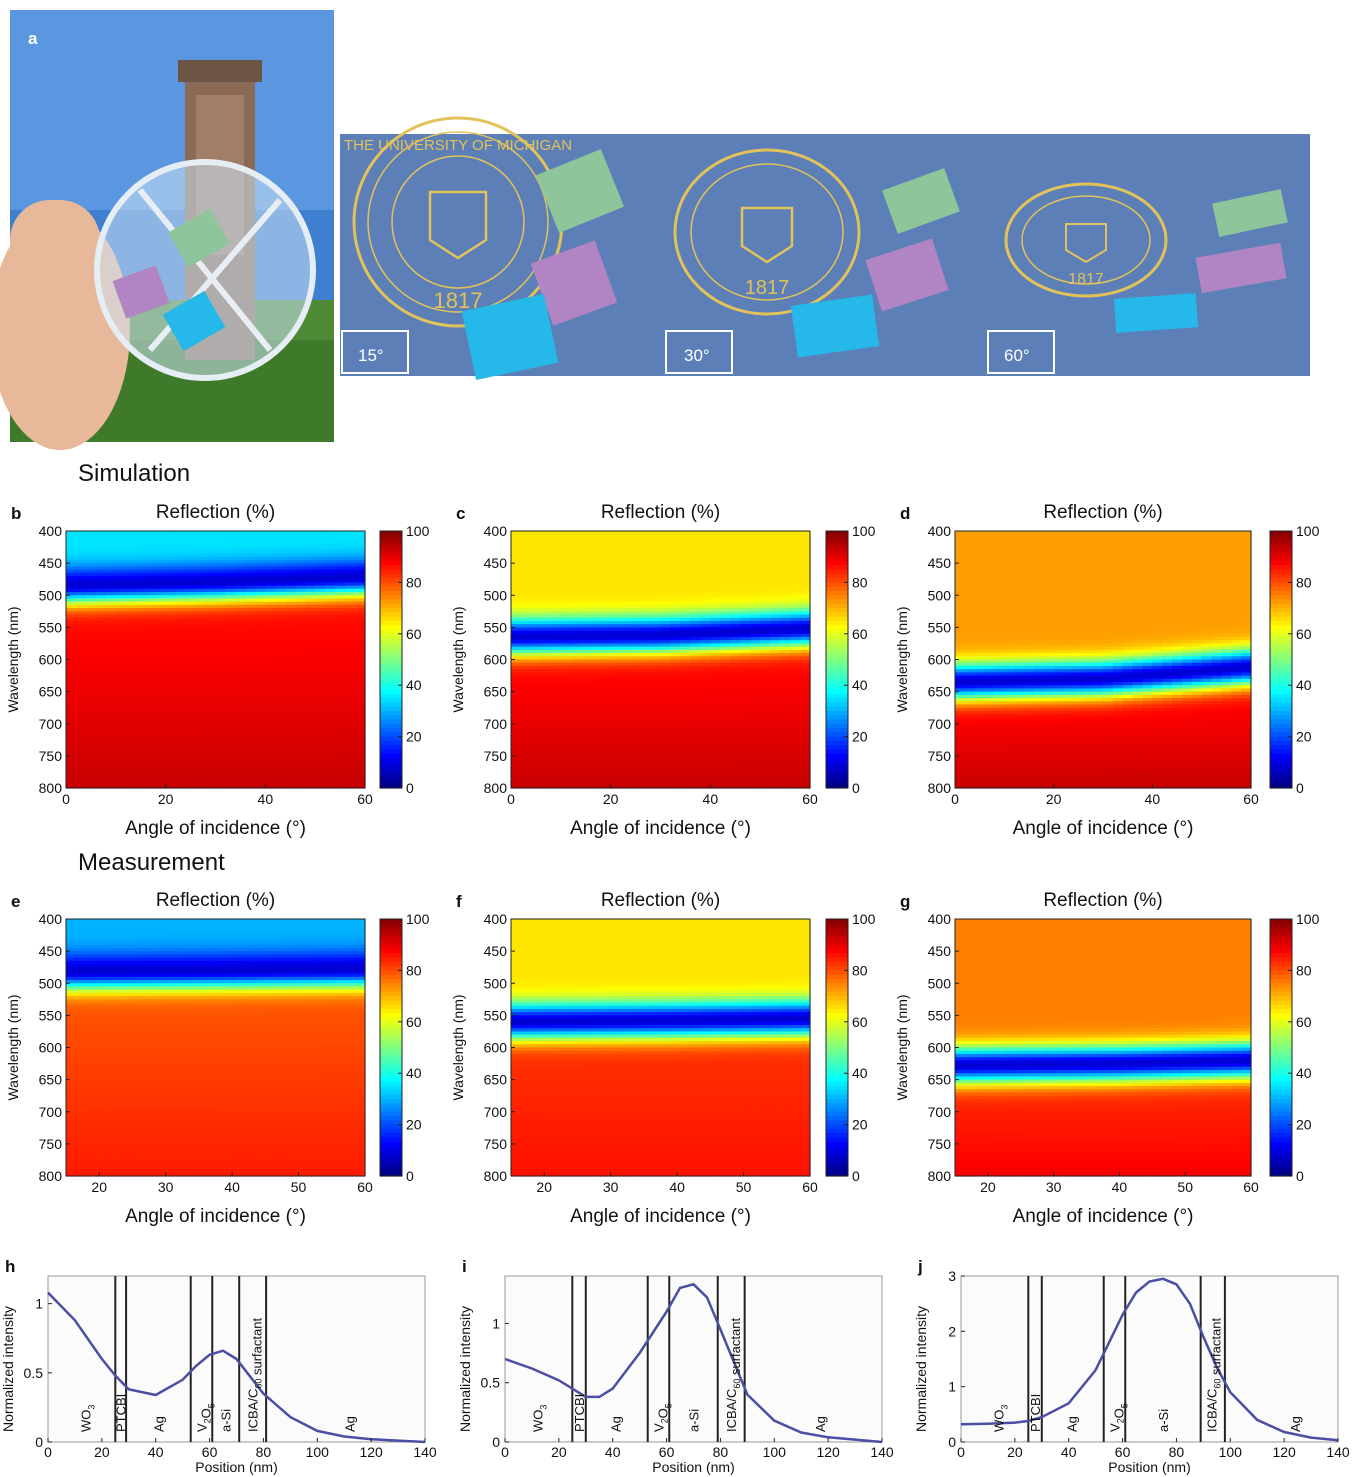  I want to click on y-tick-label: 600, so click(51, 660).